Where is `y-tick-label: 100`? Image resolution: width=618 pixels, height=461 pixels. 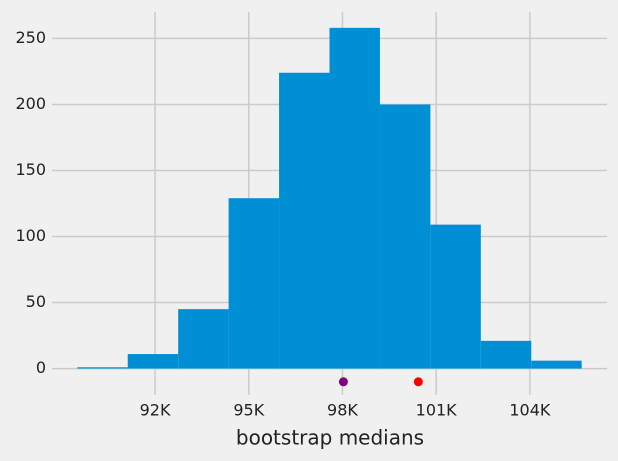 y-tick-label: 100 is located at coordinates (30, 235).